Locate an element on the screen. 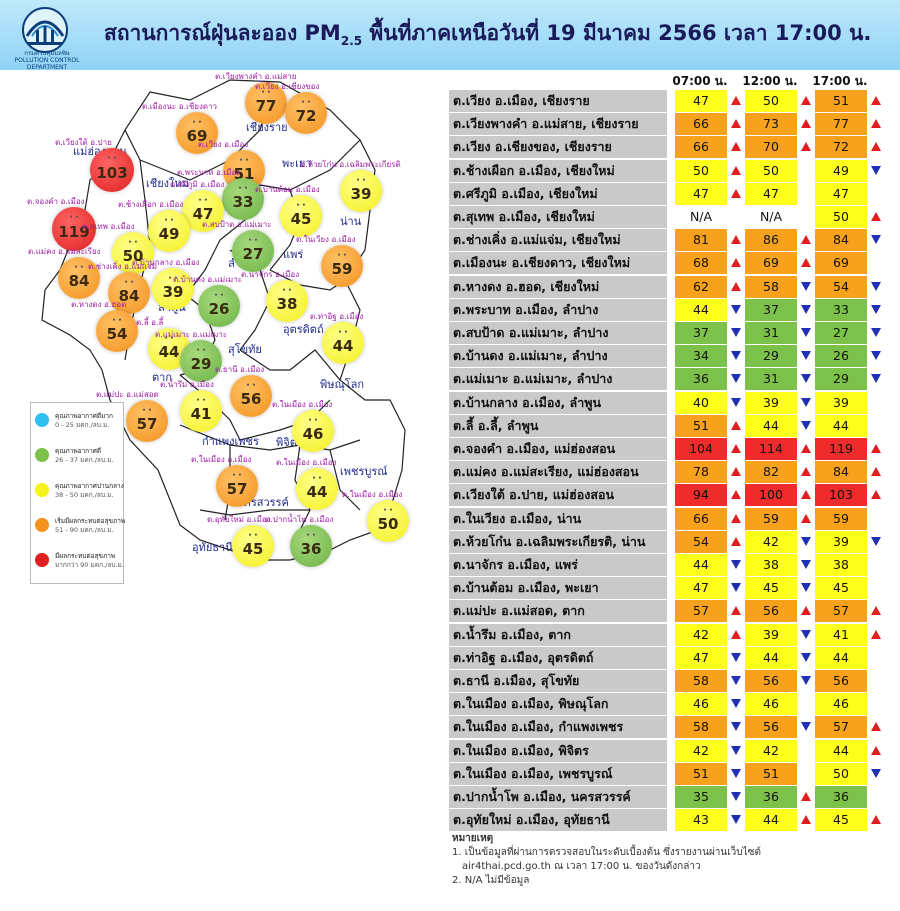 The image size is (900, 911). pm25-value-cell: N/A is located at coordinates (771, 217).